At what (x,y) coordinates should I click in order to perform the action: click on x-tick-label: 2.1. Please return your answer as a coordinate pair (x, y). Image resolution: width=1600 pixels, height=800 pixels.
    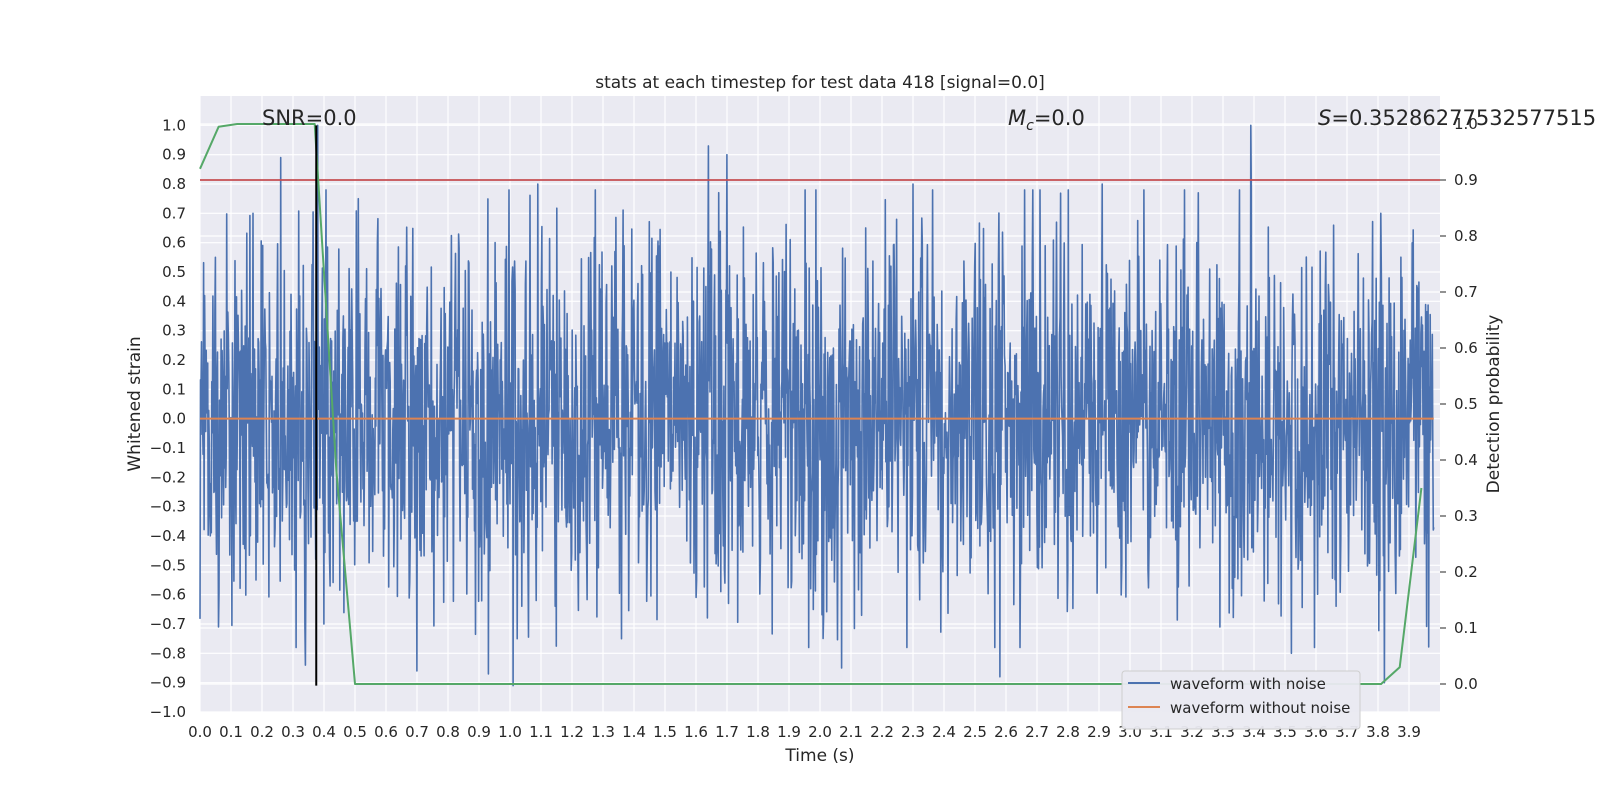
    Looking at the image, I should click on (851, 732).